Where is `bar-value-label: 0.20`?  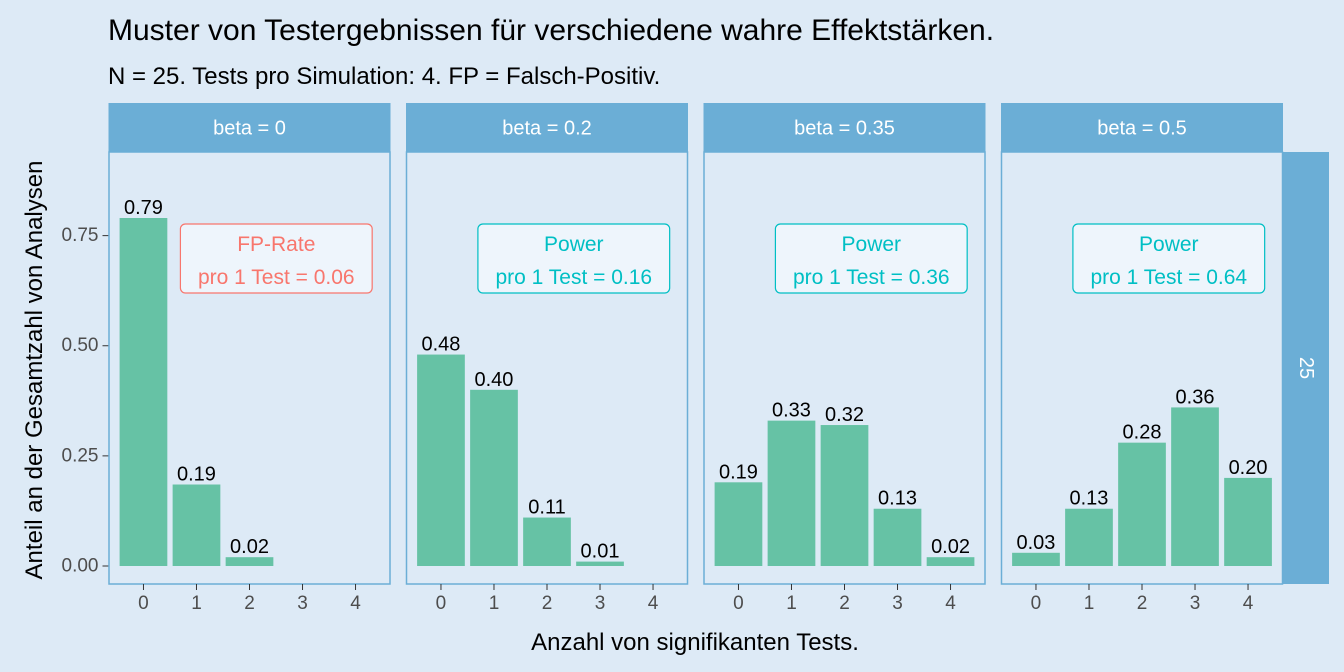
bar-value-label: 0.20 is located at coordinates (1248, 468).